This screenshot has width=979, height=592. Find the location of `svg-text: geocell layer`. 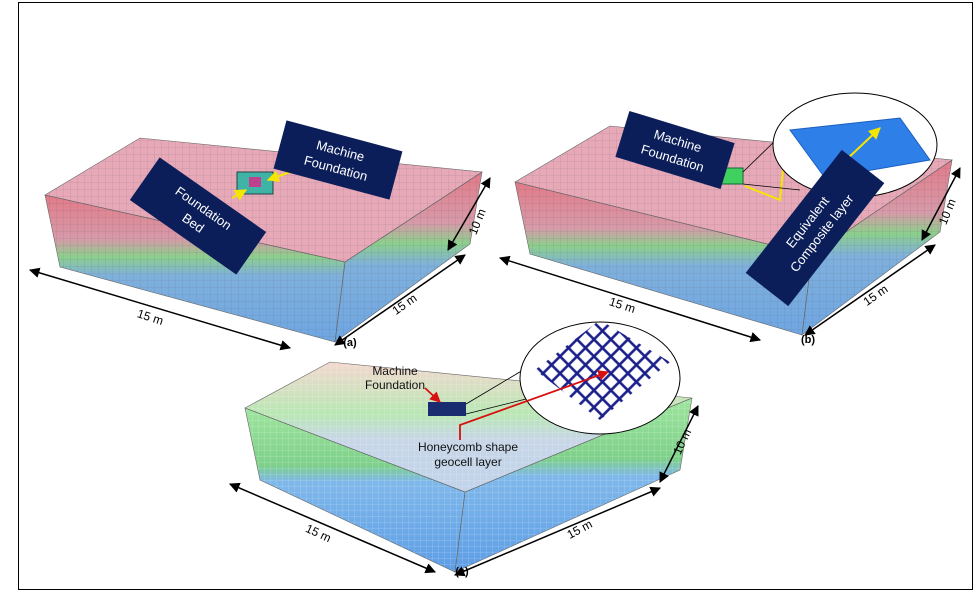

svg-text: geocell layer is located at coordinates (467, 462).